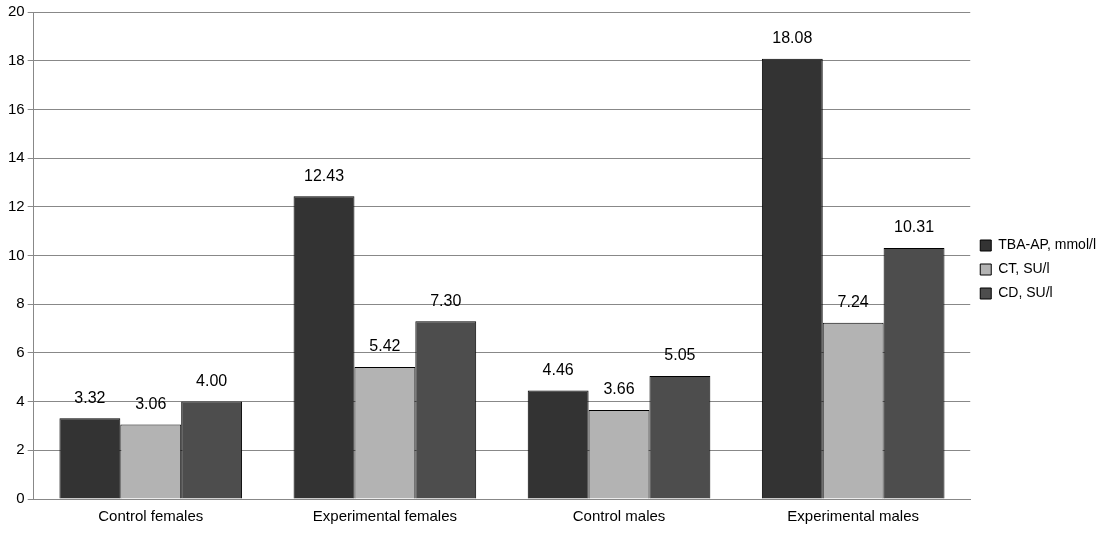  What do you see at coordinates (20, 498) in the screenshot?
I see `y-tick-label: 0` at bounding box center [20, 498].